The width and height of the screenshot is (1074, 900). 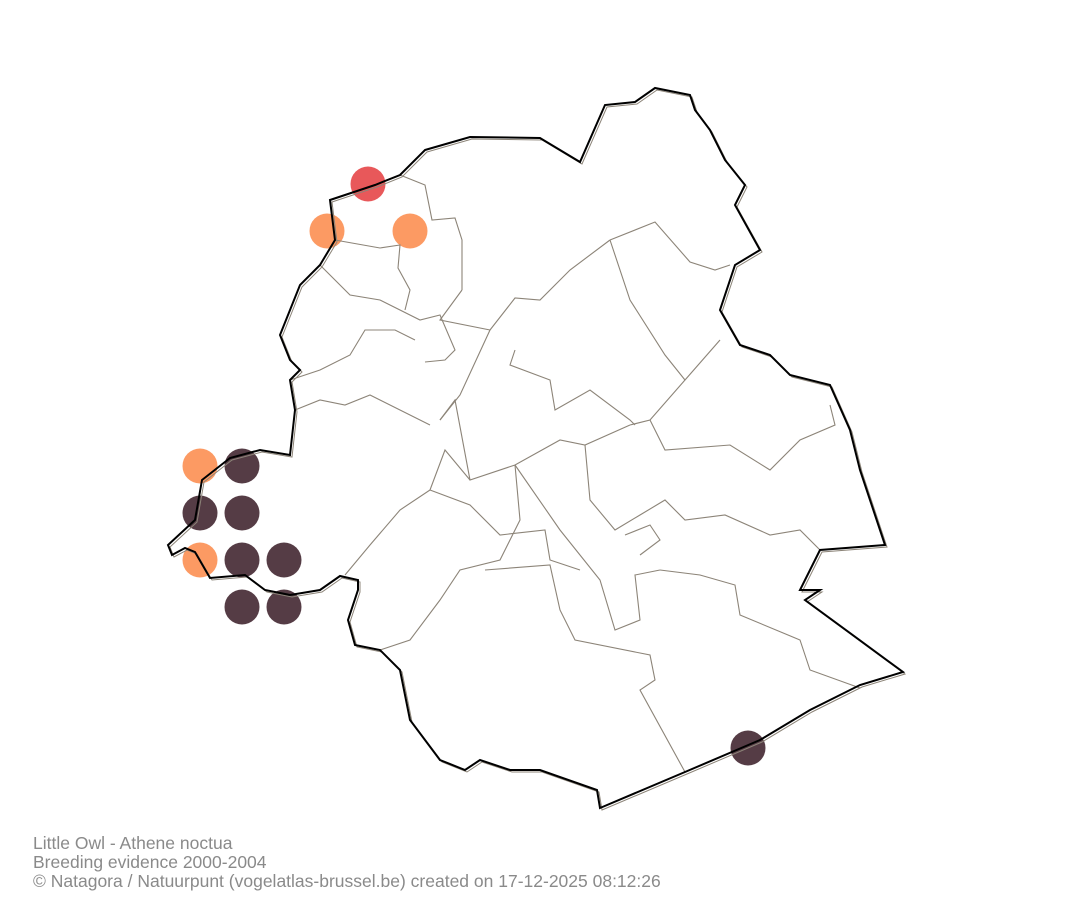 What do you see at coordinates (368, 184) in the screenshot?
I see `marker-red` at bounding box center [368, 184].